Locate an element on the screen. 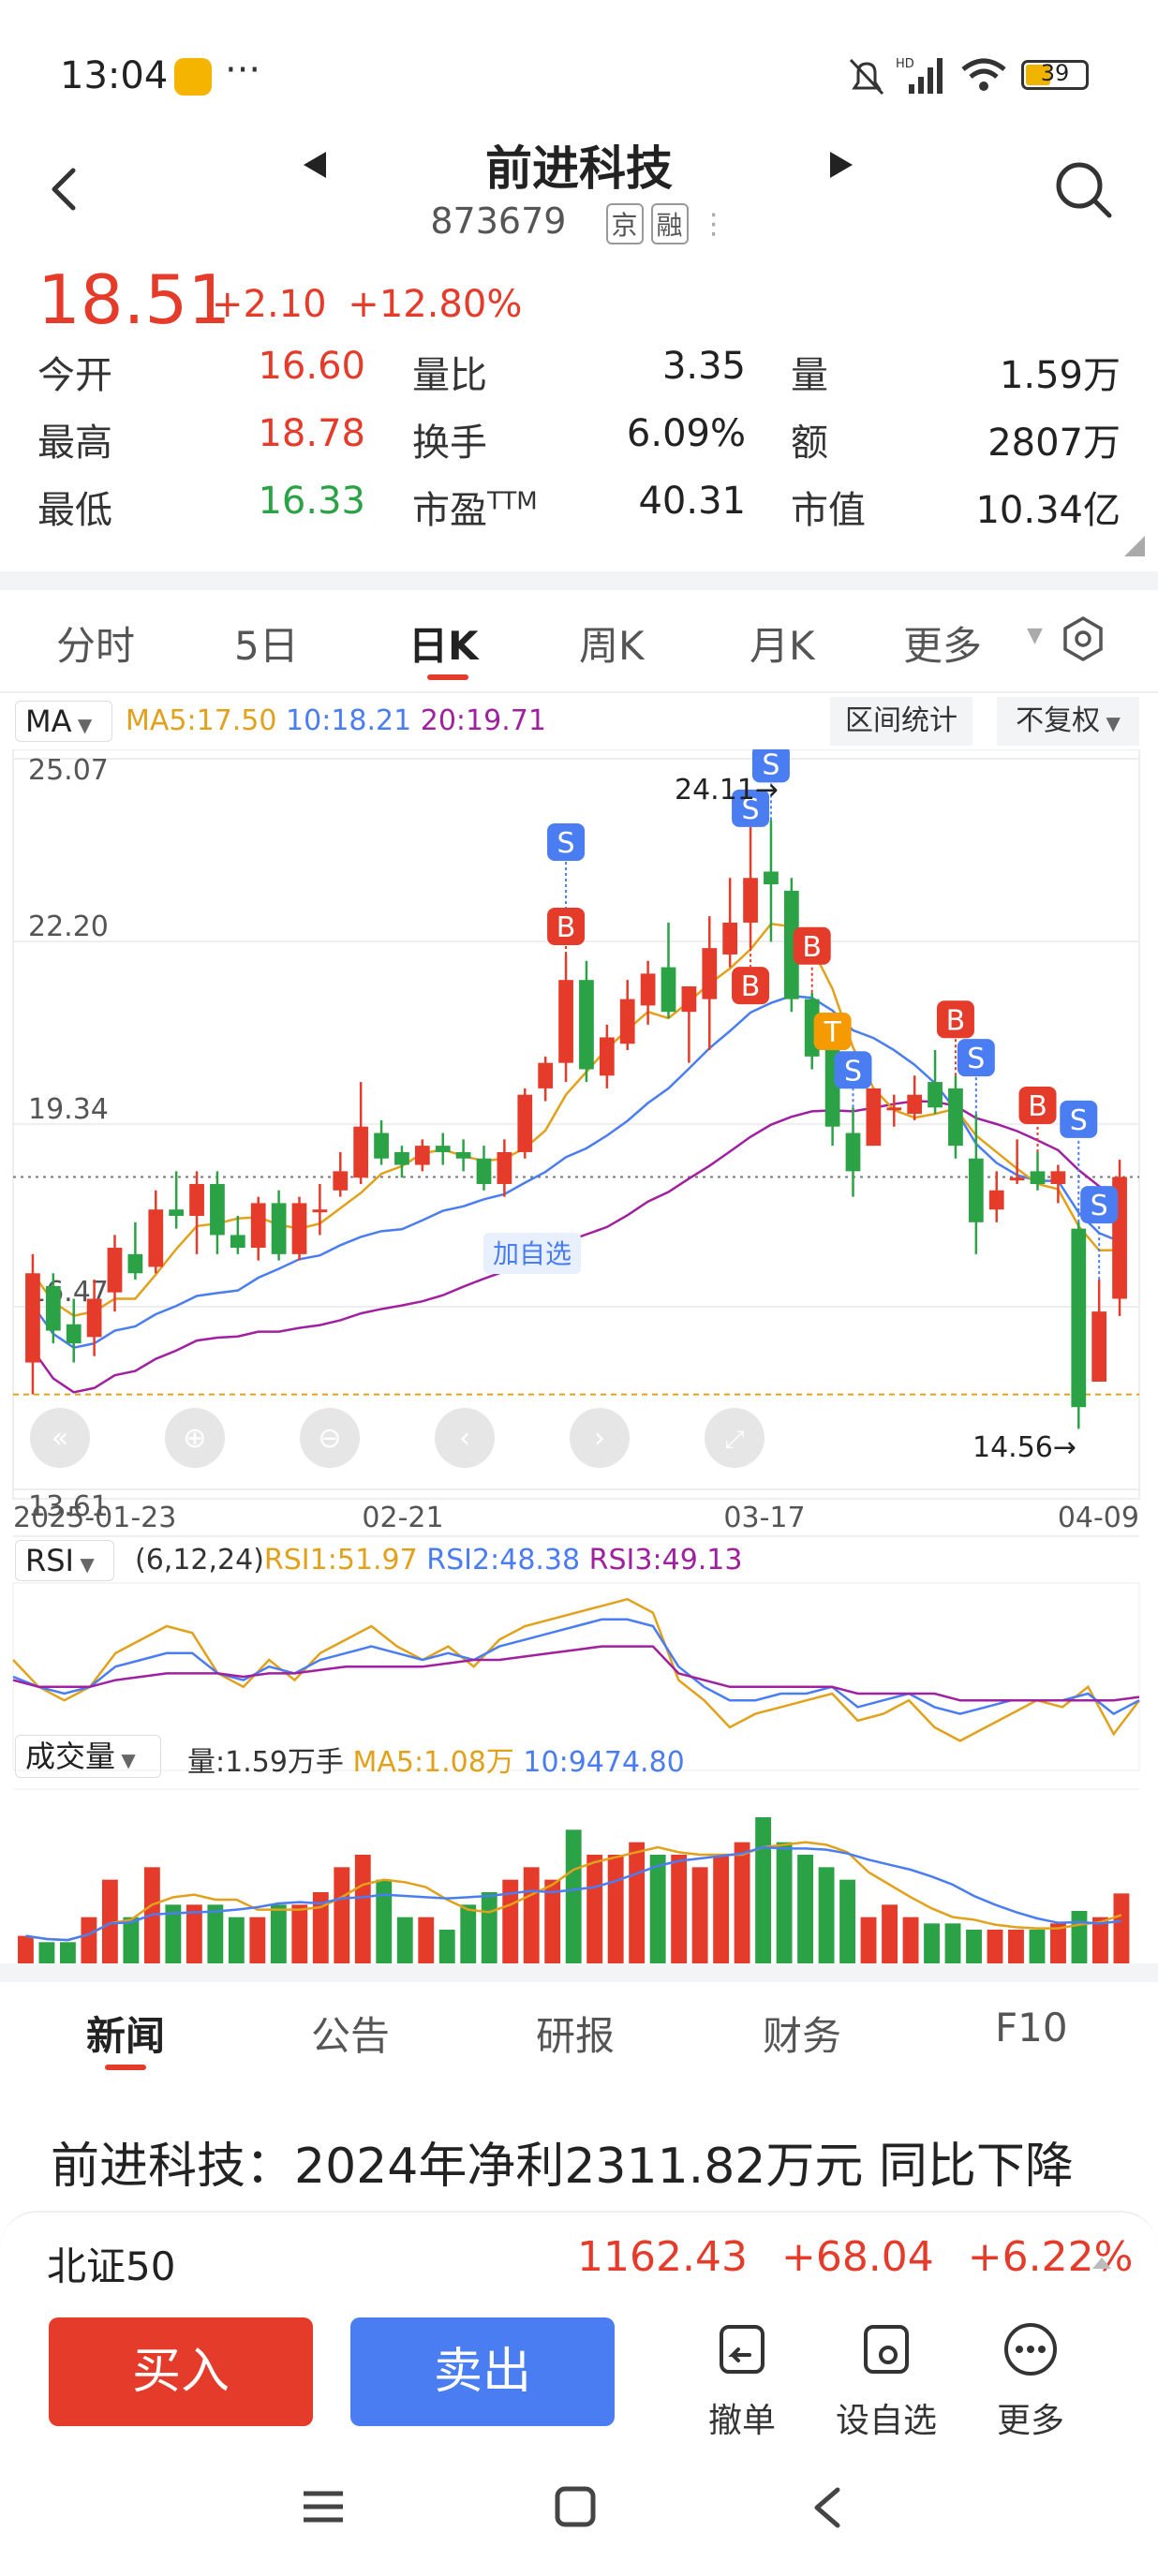 This screenshot has width=1158, height=2576. cancel-order-button: 撤单 is located at coordinates (742, 2381).